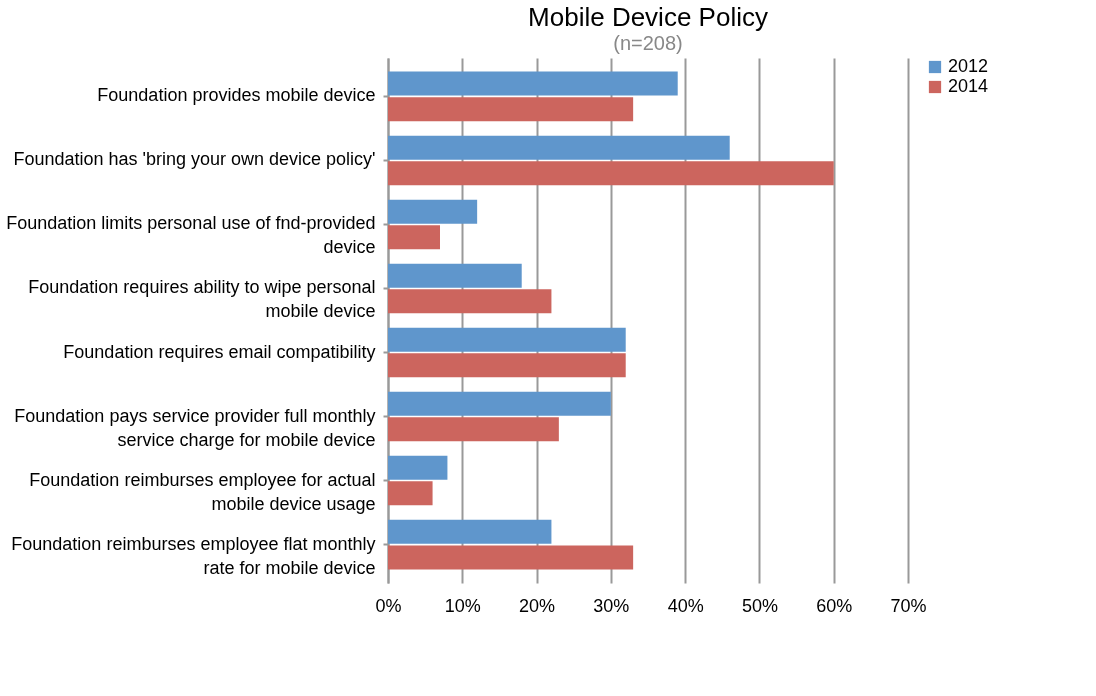 Image resolution: width=1096 pixels, height=696 pixels. What do you see at coordinates (462, 605) in the screenshot?
I see `x-tick-label: 10%` at bounding box center [462, 605].